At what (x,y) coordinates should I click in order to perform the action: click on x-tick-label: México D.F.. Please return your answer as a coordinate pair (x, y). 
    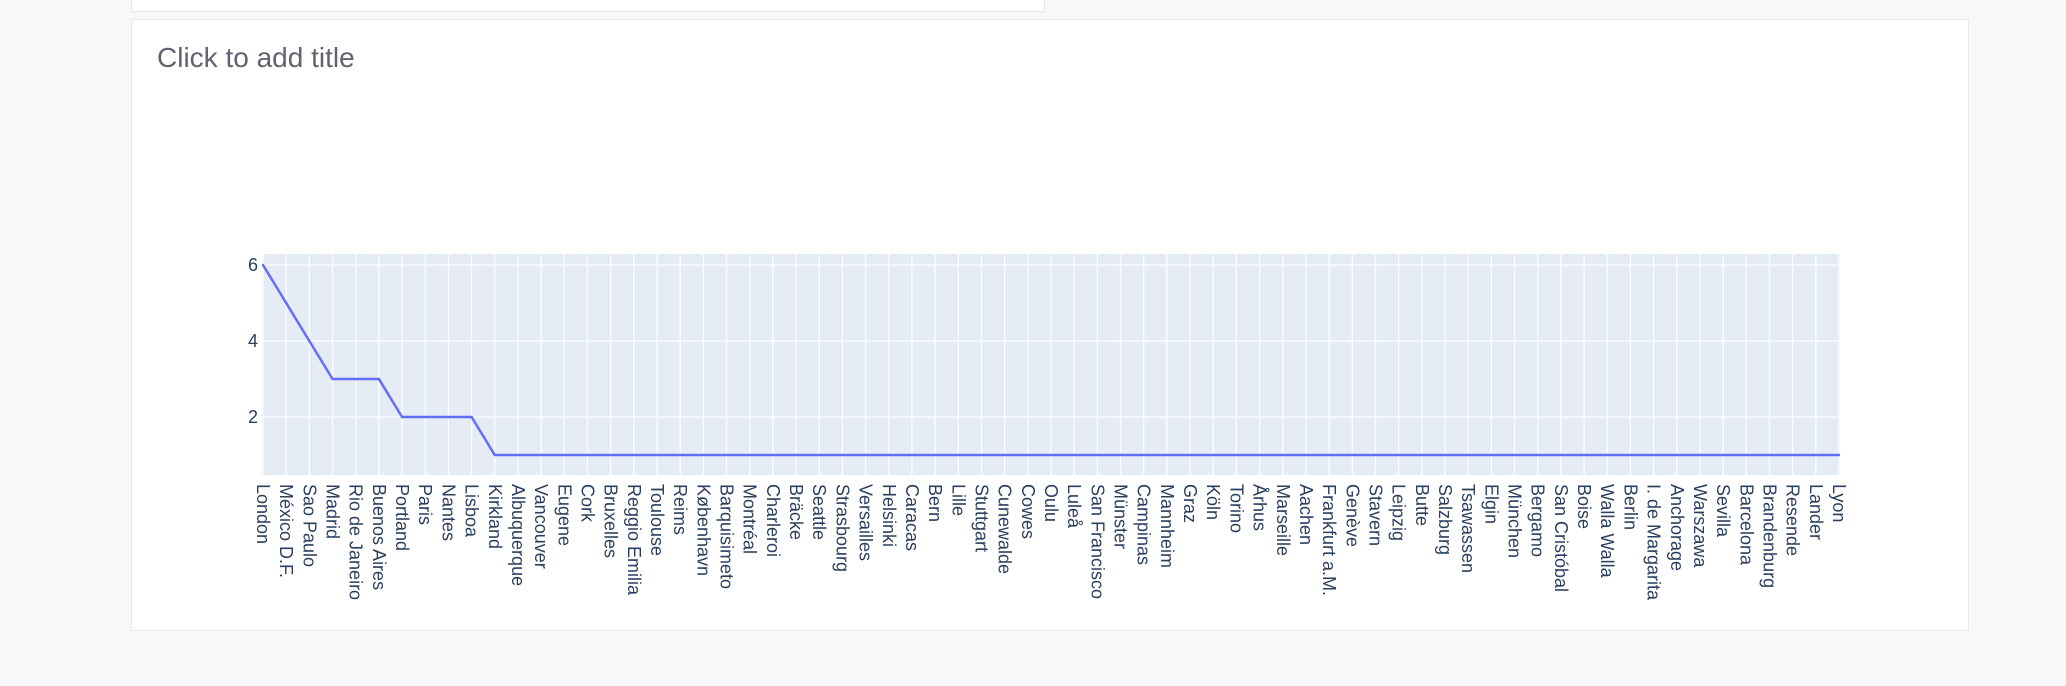
    Looking at the image, I should click on (286, 531).